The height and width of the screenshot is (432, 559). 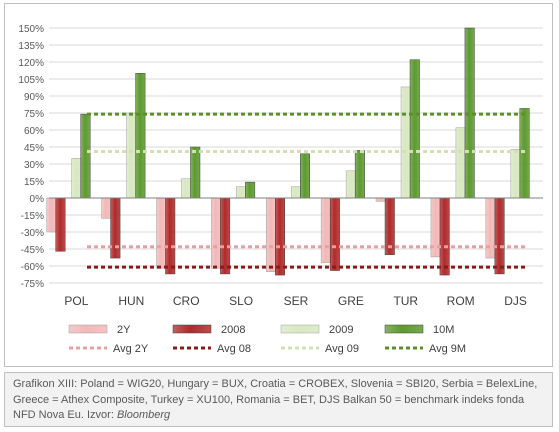 What do you see at coordinates (32, 267) in the screenshot?
I see `y-tick-label: -60%` at bounding box center [32, 267].